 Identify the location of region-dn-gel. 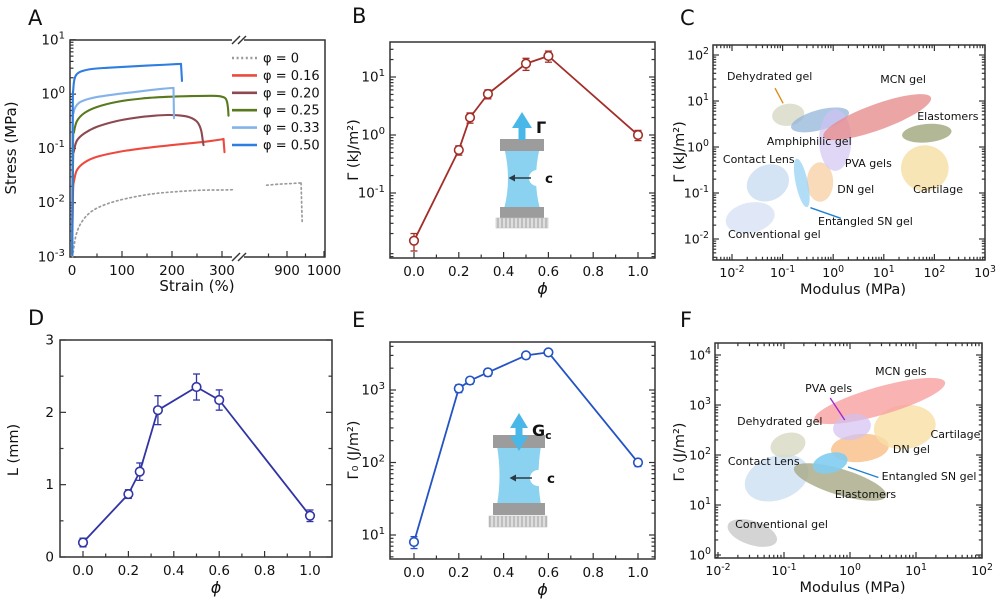
(859, 448).